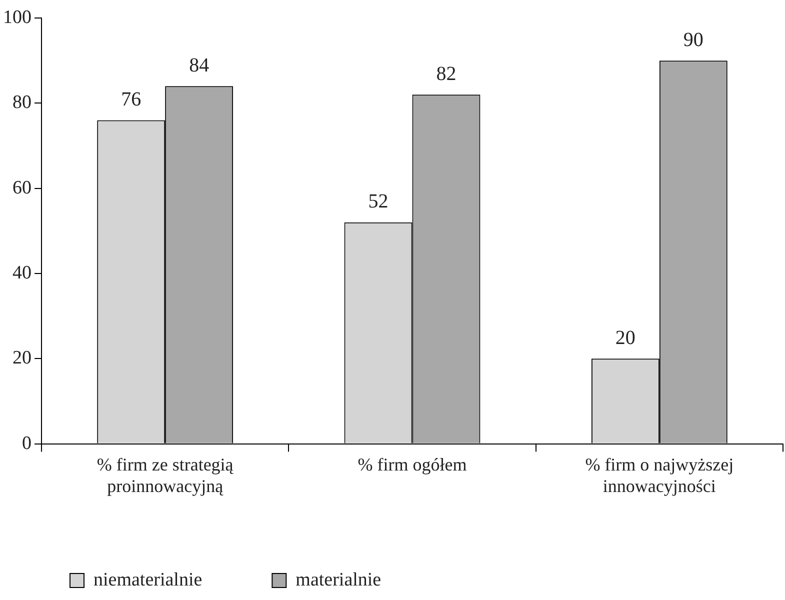  What do you see at coordinates (165, 475) in the screenshot?
I see `x-tick-label: % firm ze strategią proinnowacyjną` at bounding box center [165, 475].